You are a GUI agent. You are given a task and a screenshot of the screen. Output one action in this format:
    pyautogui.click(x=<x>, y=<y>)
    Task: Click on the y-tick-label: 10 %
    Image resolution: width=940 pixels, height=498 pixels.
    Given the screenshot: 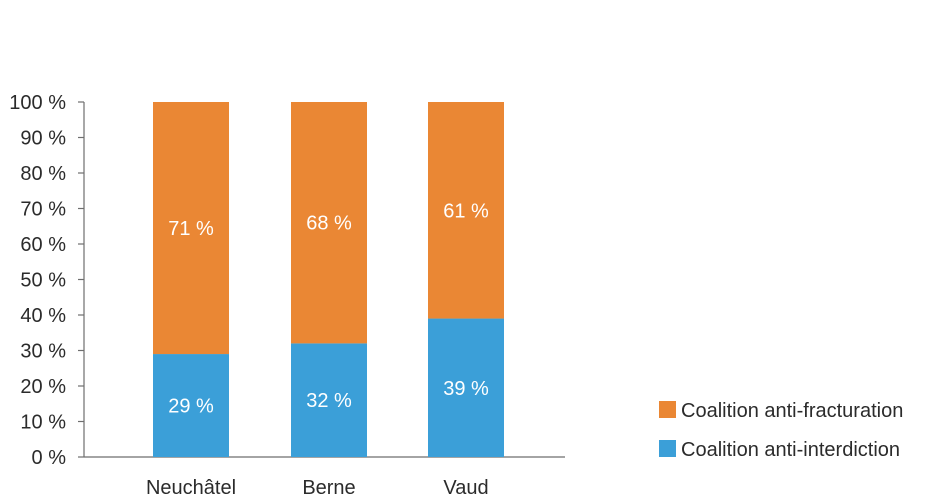 What is the action you would take?
    pyautogui.click(x=43, y=423)
    